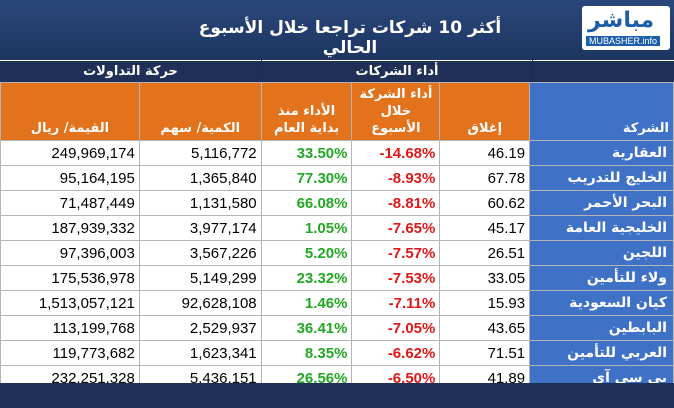 The height and width of the screenshot is (408, 674). I want to click on ytd-cell: 33.50%, so click(306, 153).